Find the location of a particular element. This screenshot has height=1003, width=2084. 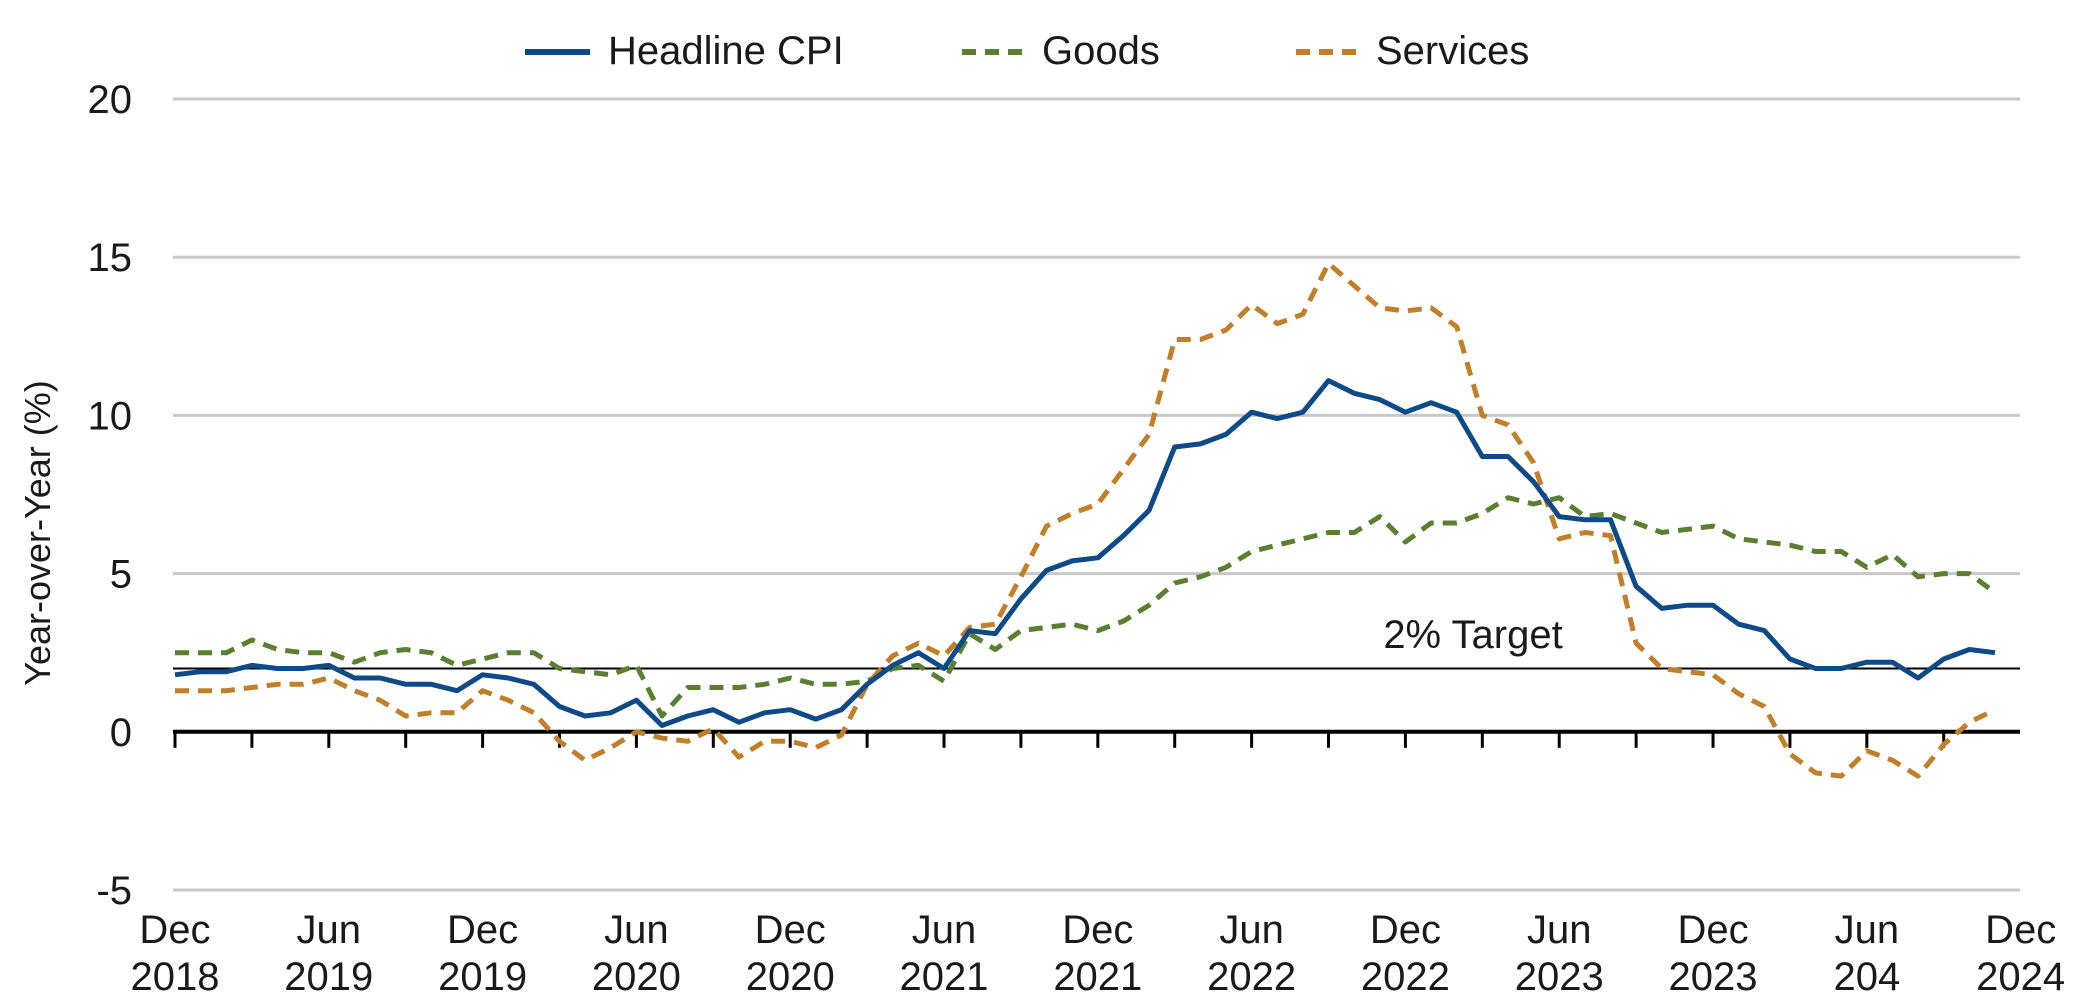

target-label: 2% Target is located at coordinates (1472, 635).